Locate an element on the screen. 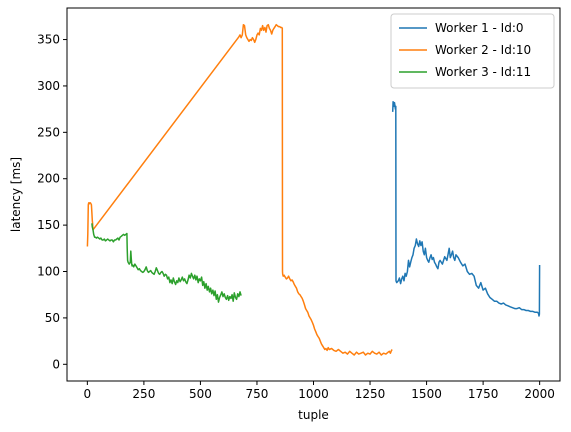 The height and width of the screenshot is (432, 571). x-tick-label: 1000 is located at coordinates (313, 394).